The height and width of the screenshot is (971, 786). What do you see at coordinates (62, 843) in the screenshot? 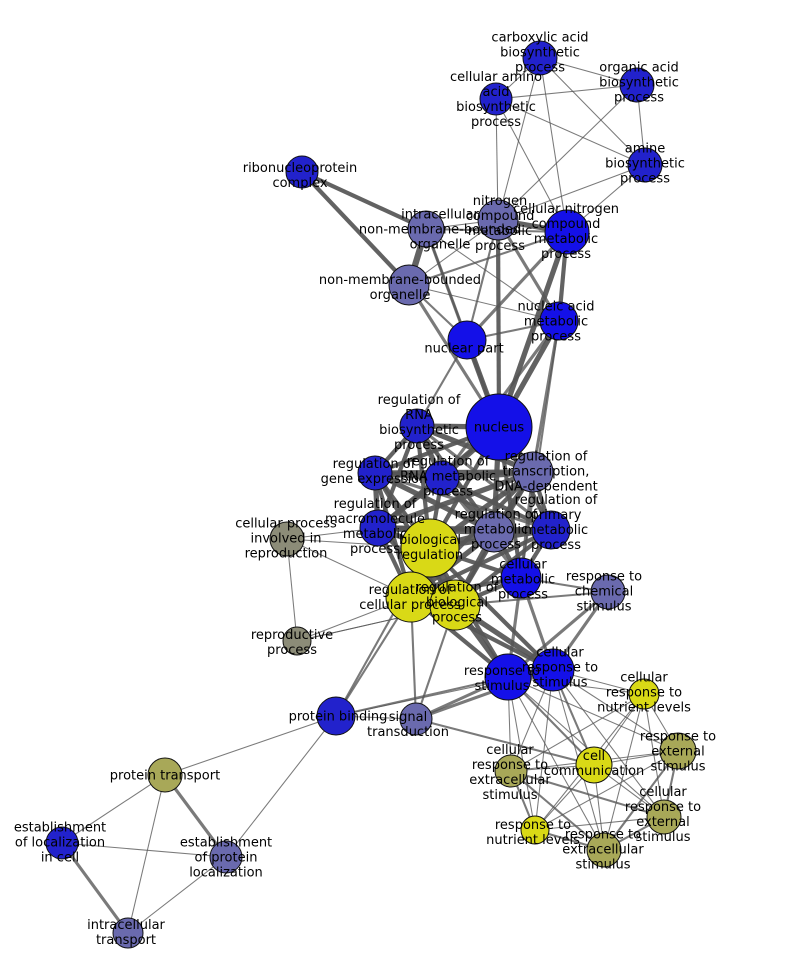
I see `graph-node-establishment-of-localization-in-cell` at bounding box center [62, 843].